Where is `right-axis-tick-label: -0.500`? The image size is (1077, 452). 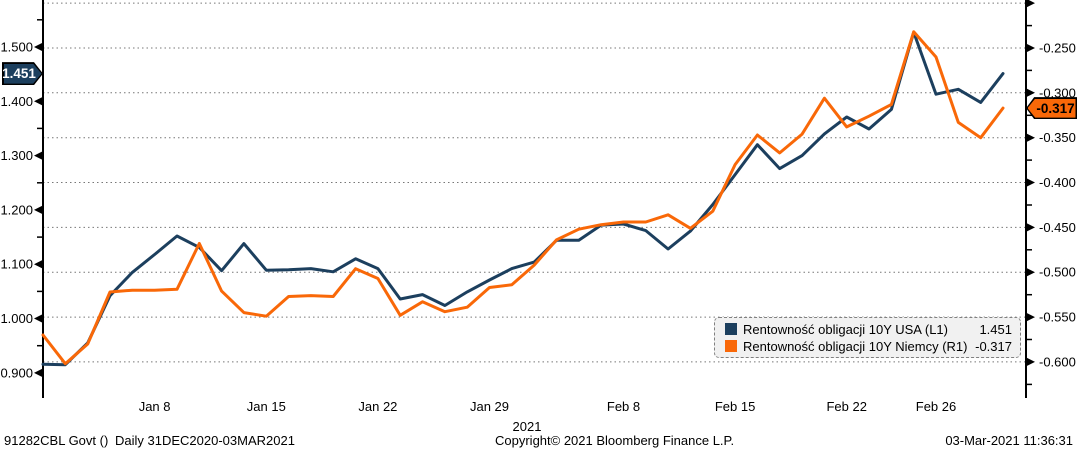
right-axis-tick-label: -0.500 is located at coordinates (1057, 272).